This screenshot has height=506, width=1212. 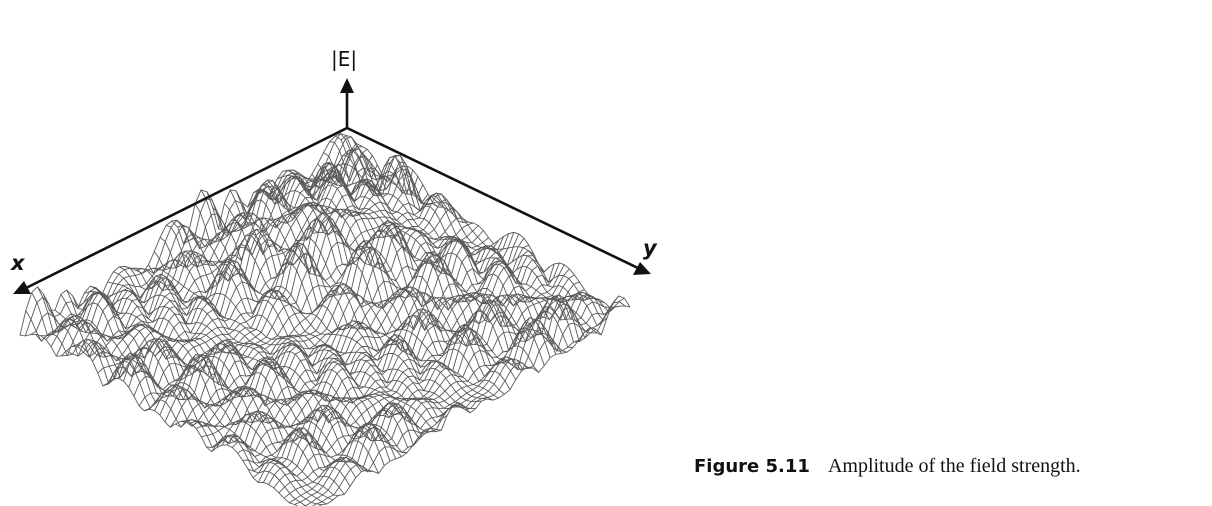 I want to click on x-axis-line, so click(x=185, y=208).